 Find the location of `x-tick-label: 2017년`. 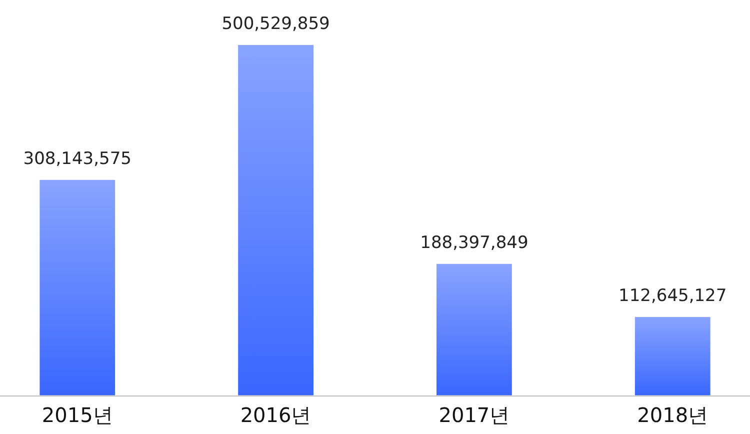

x-tick-label: 2017년 is located at coordinates (474, 415).